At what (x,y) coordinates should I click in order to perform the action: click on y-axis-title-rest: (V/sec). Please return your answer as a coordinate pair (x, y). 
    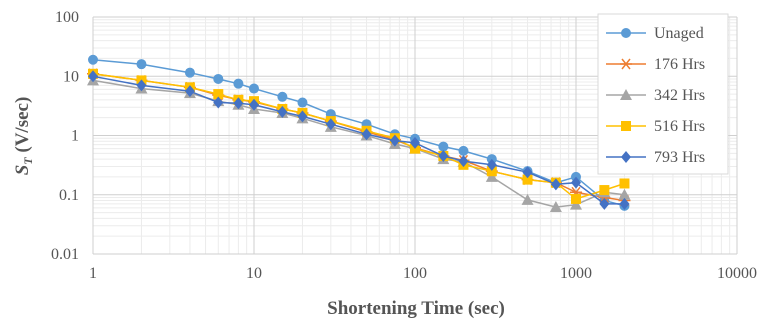
    Looking at the image, I should click on (22, 127).